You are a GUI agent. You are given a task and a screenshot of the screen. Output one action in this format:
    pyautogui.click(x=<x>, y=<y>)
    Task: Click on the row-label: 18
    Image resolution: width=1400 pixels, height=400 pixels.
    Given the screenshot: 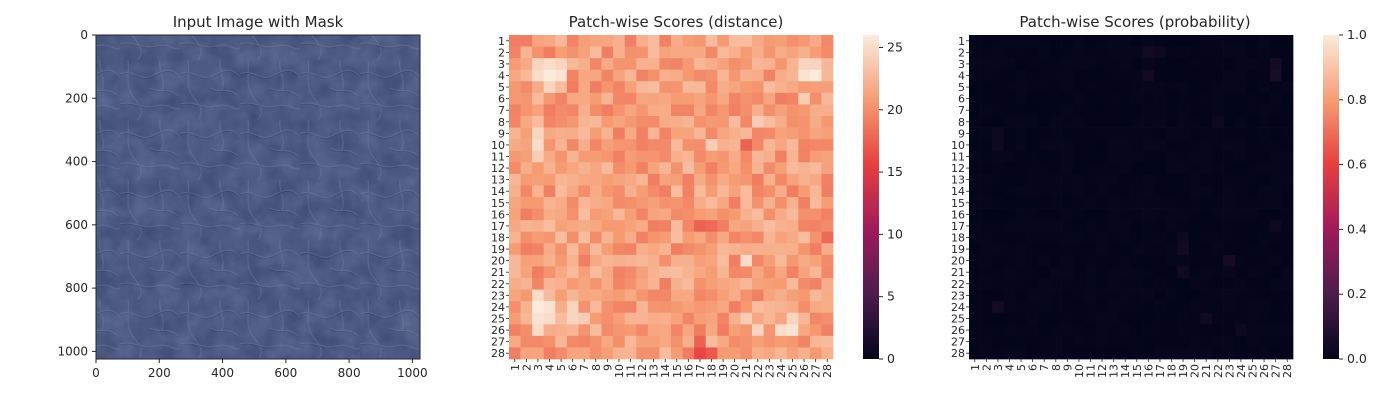 What is the action you would take?
    pyautogui.click(x=498, y=238)
    